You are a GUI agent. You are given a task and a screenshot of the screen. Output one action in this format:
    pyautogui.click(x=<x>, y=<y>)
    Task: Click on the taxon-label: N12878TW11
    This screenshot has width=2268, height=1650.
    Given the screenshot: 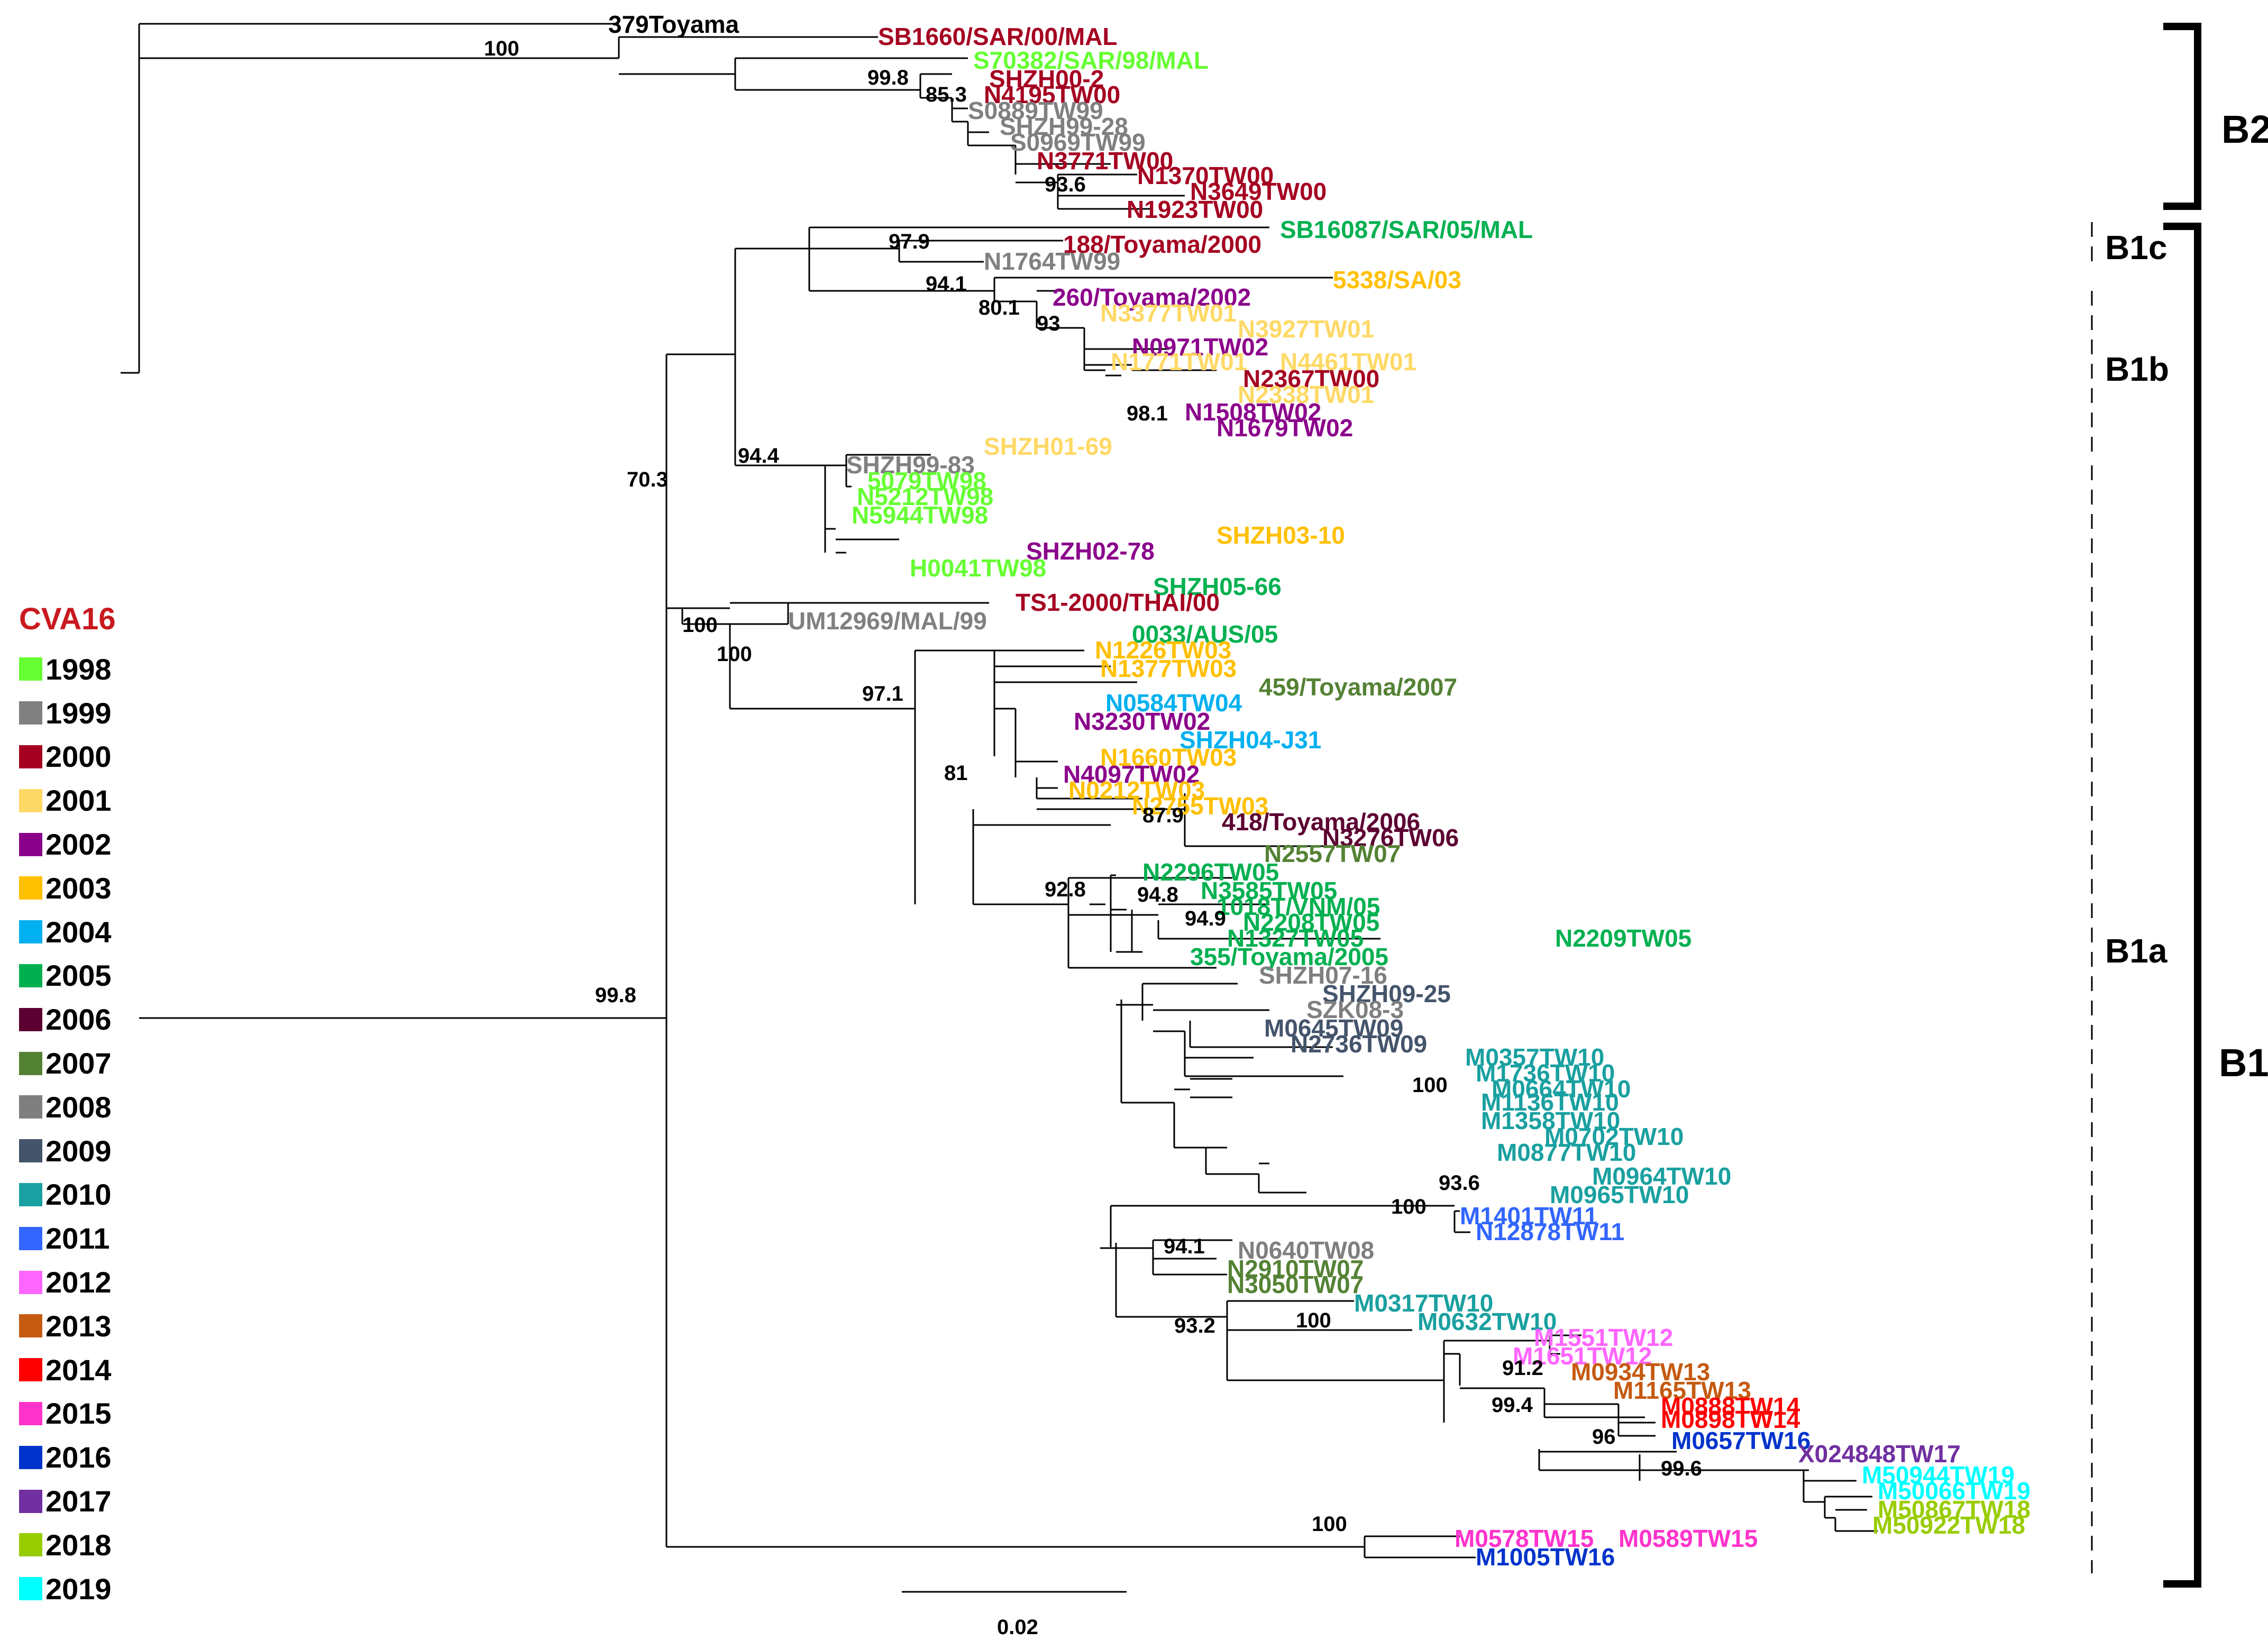 What is the action you would take?
    pyautogui.click(x=1550, y=1231)
    